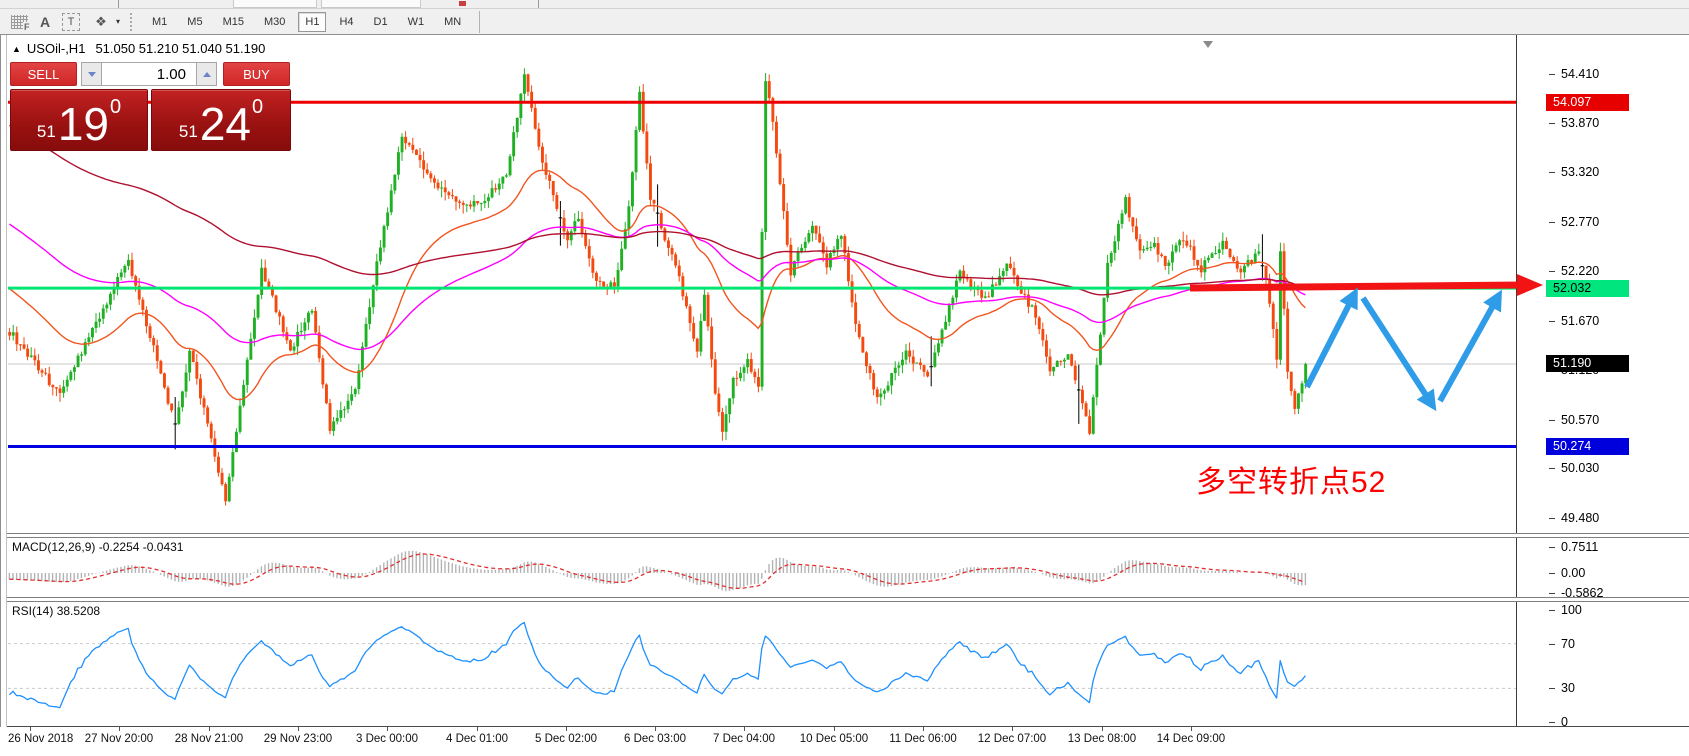 This screenshot has width=1689, height=756. I want to click on macd-scale-label: -0.5862, so click(1582, 593).